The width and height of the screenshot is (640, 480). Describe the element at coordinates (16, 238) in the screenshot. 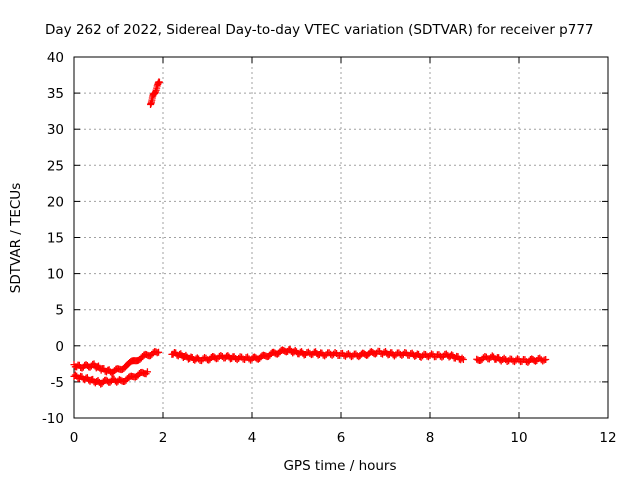

I see `y-axis-label: SDTVAR / TECUs` at that location.